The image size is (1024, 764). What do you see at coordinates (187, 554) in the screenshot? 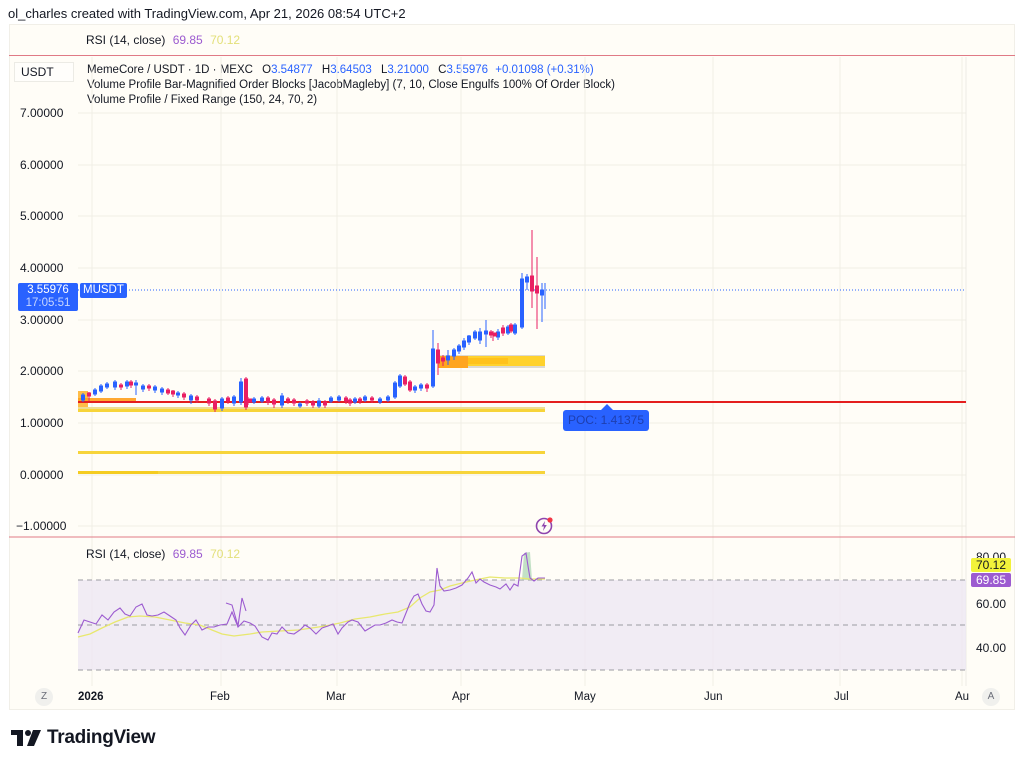
I see `rsi-value: 69.85` at bounding box center [187, 554].